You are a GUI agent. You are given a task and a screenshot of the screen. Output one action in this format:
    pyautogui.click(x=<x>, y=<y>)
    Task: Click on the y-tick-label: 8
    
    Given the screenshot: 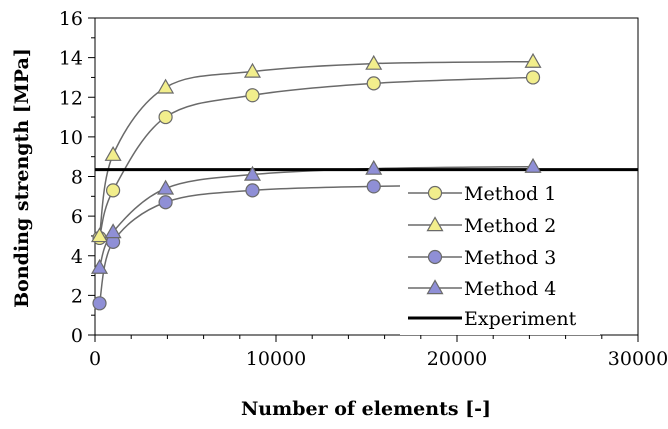 What is the action you would take?
    pyautogui.click(x=77, y=178)
    